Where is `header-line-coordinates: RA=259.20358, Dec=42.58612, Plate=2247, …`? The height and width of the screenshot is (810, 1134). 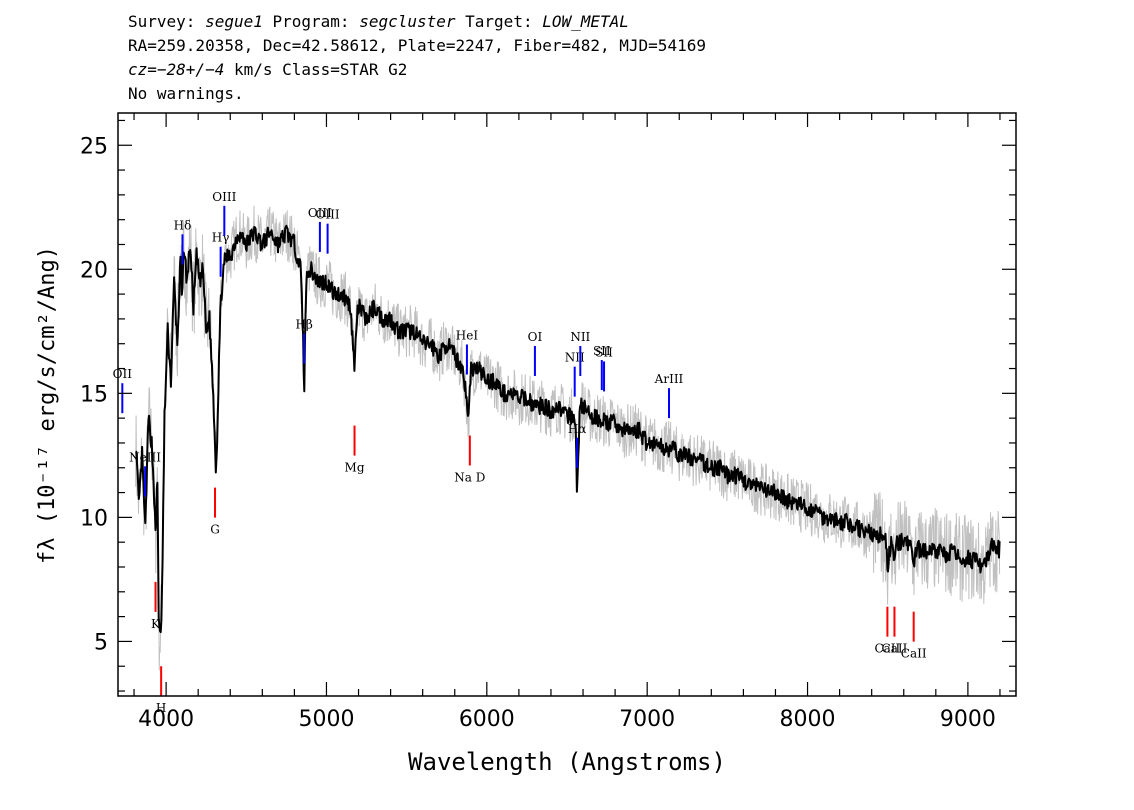
header-line-coordinates: RA=259.20358, Dec=42.58612, Plate=2247, … is located at coordinates (417, 45).